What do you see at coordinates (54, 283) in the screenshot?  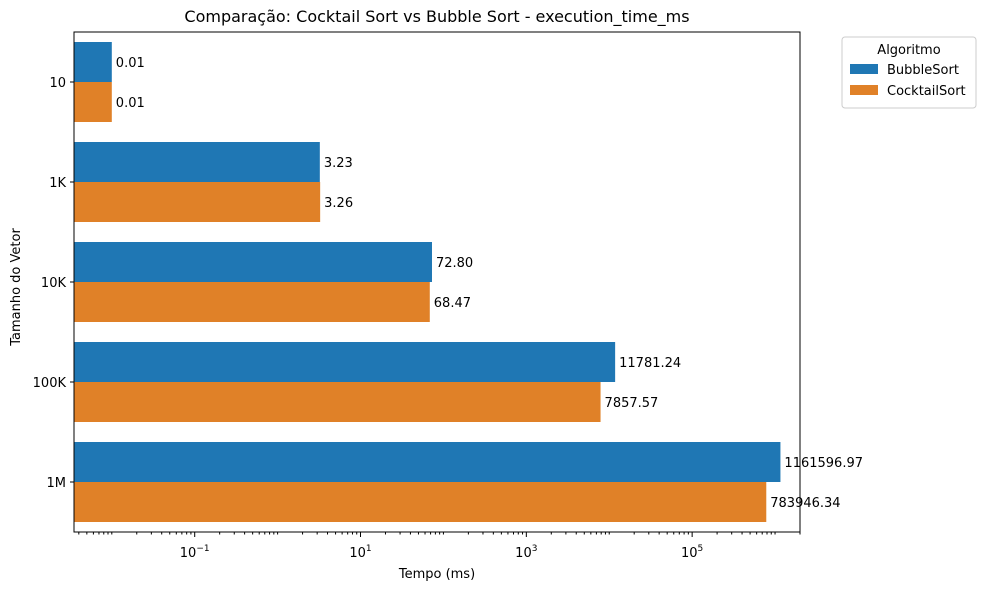 I see `y-tick-label: 10K` at bounding box center [54, 283].